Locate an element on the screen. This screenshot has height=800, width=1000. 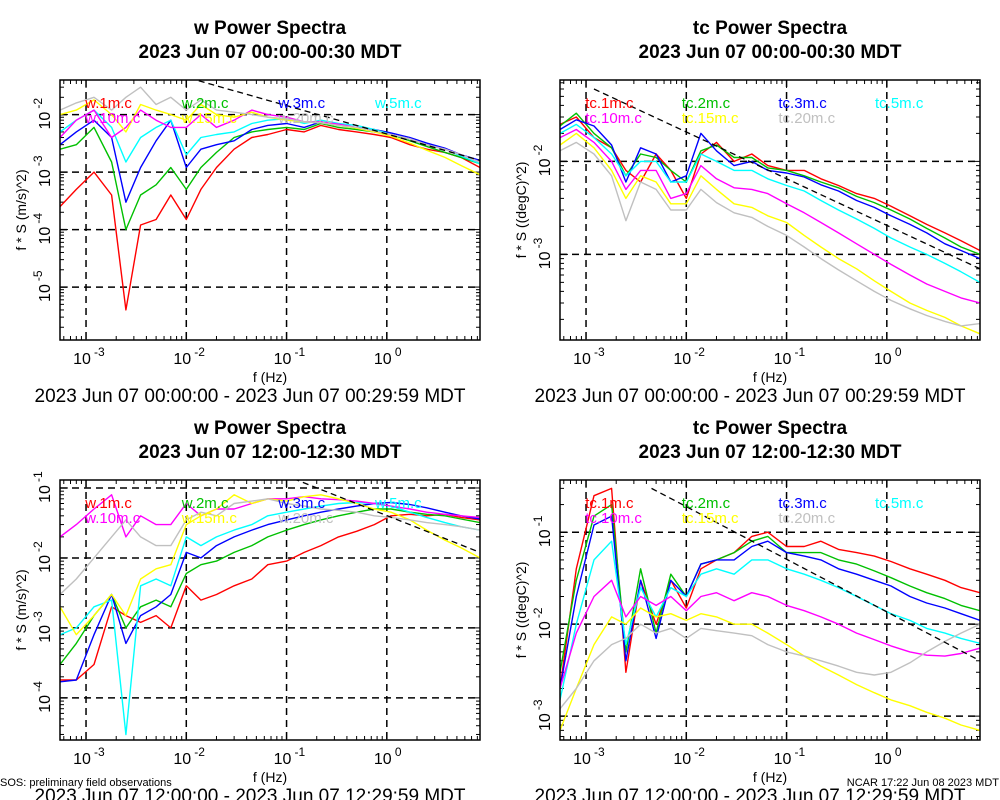
gridlines is located at coordinates (270, 210).